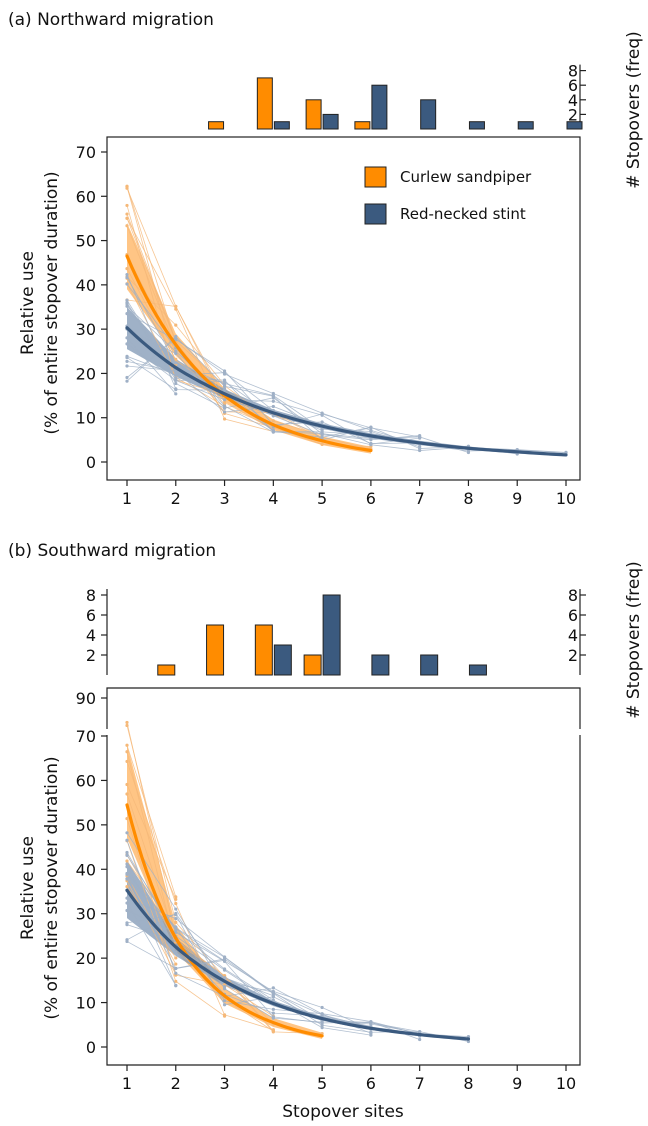 The height and width of the screenshot is (1126, 648). What do you see at coordinates (343, 1112) in the screenshot?
I see `panel-b-xlabel: Stopover sites` at bounding box center [343, 1112].